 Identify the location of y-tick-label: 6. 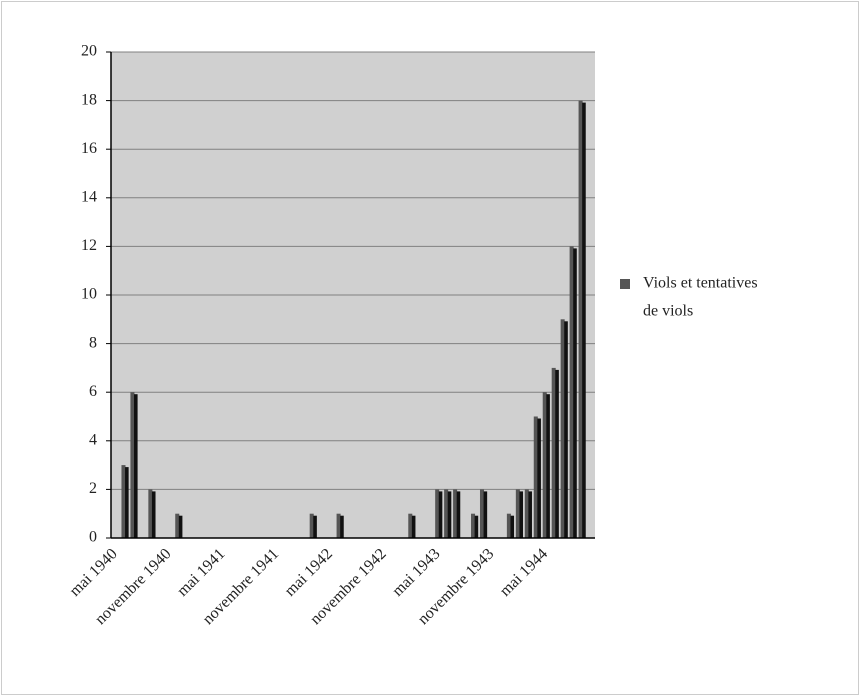
(93, 391).